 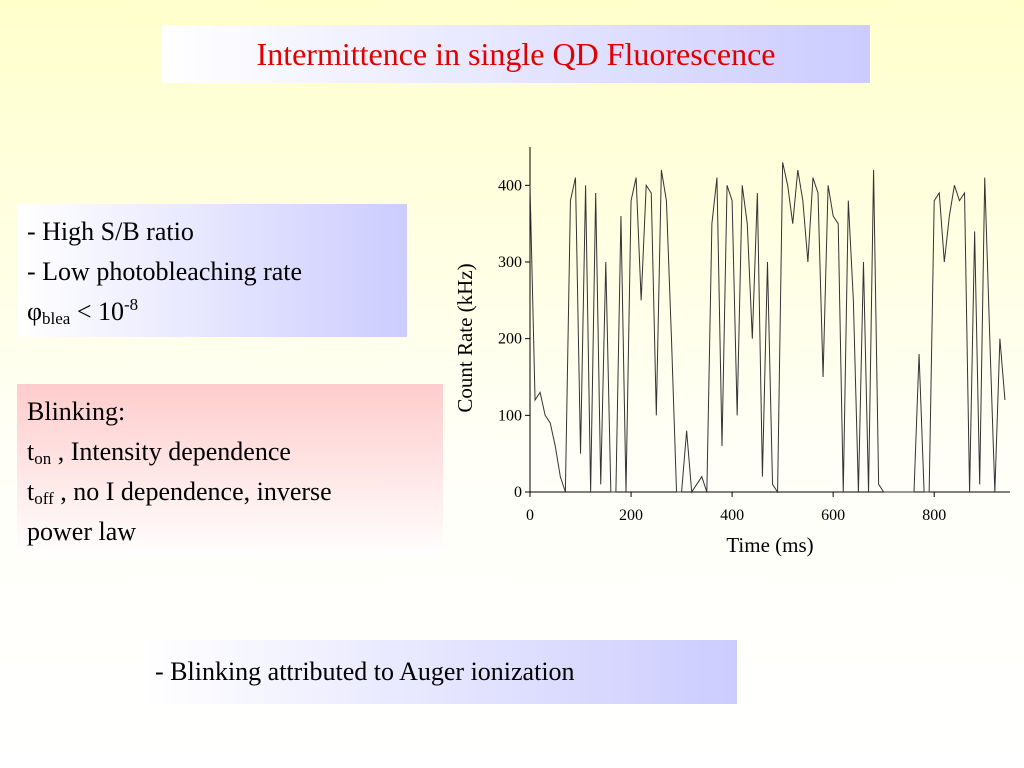 I want to click on x-tick-label: 400, so click(x=732, y=515).